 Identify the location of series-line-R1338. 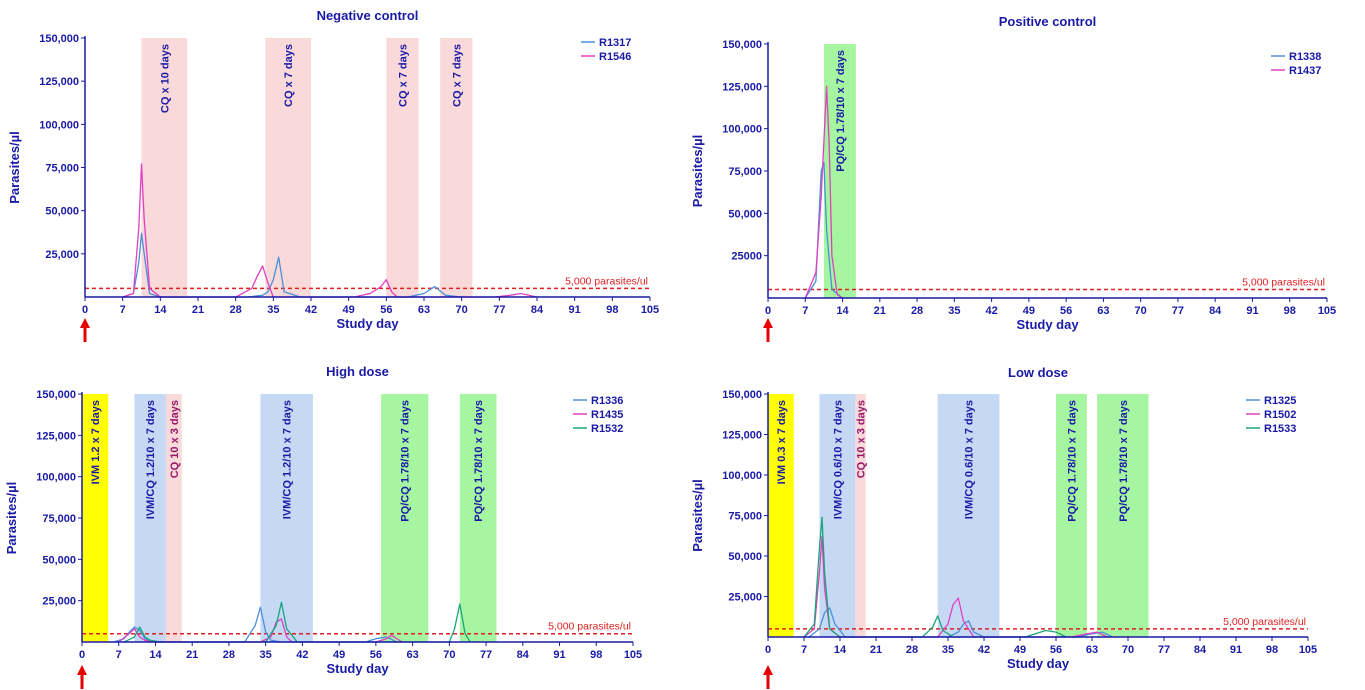
(823, 230).